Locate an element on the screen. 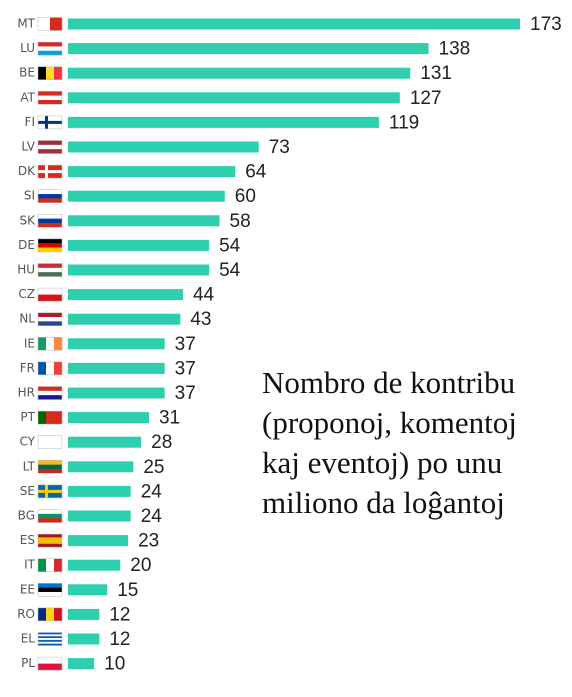  category-label: PL is located at coordinates (28, 663).